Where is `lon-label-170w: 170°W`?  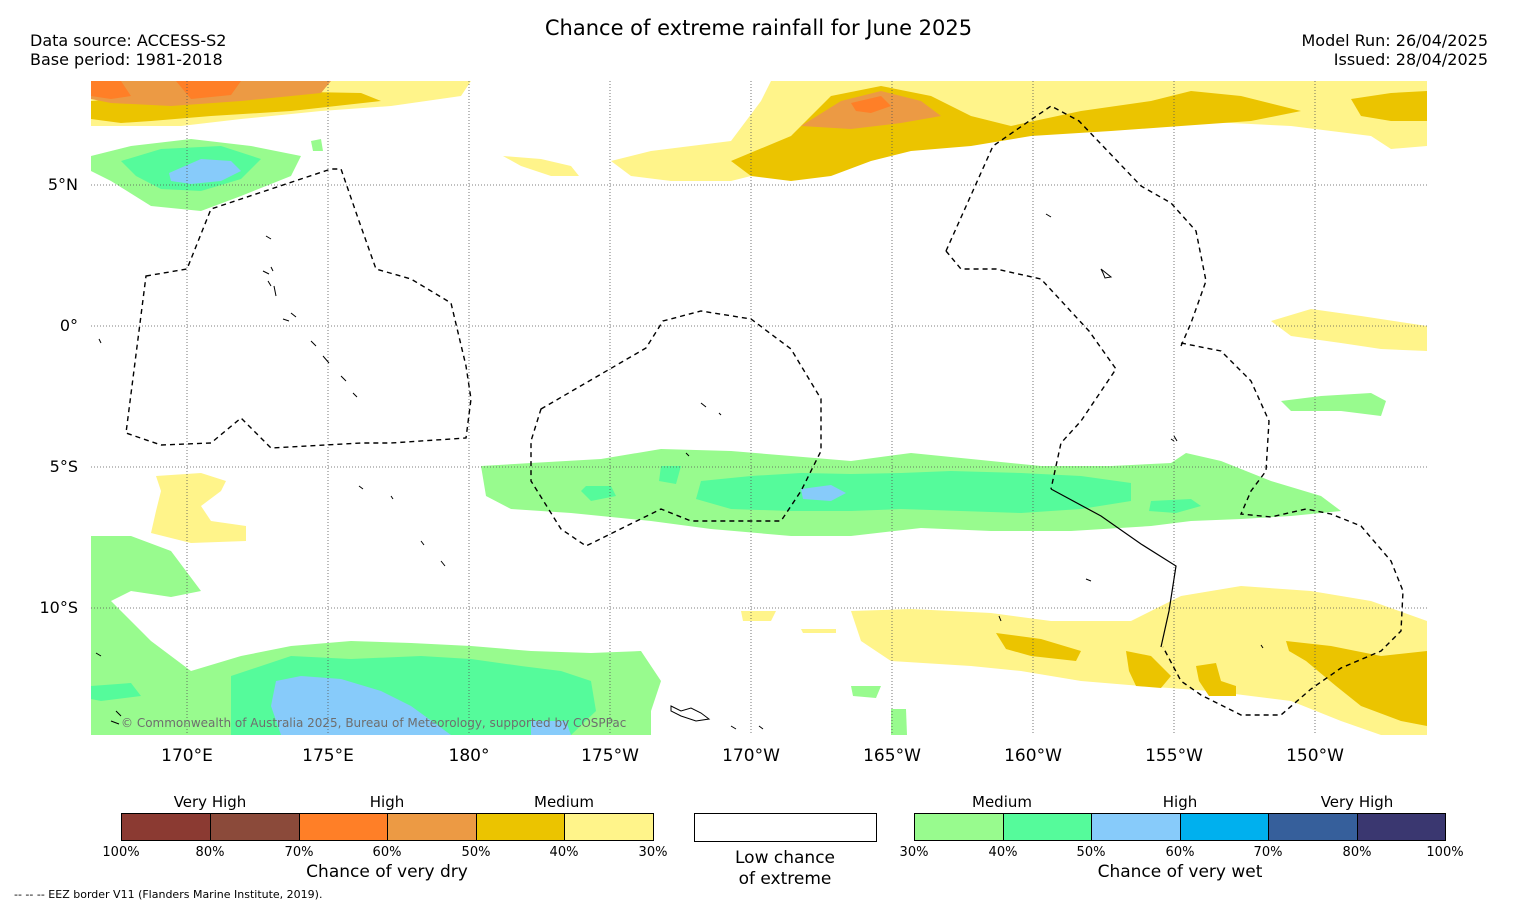 lon-label-170w: 170°W is located at coordinates (751, 756).